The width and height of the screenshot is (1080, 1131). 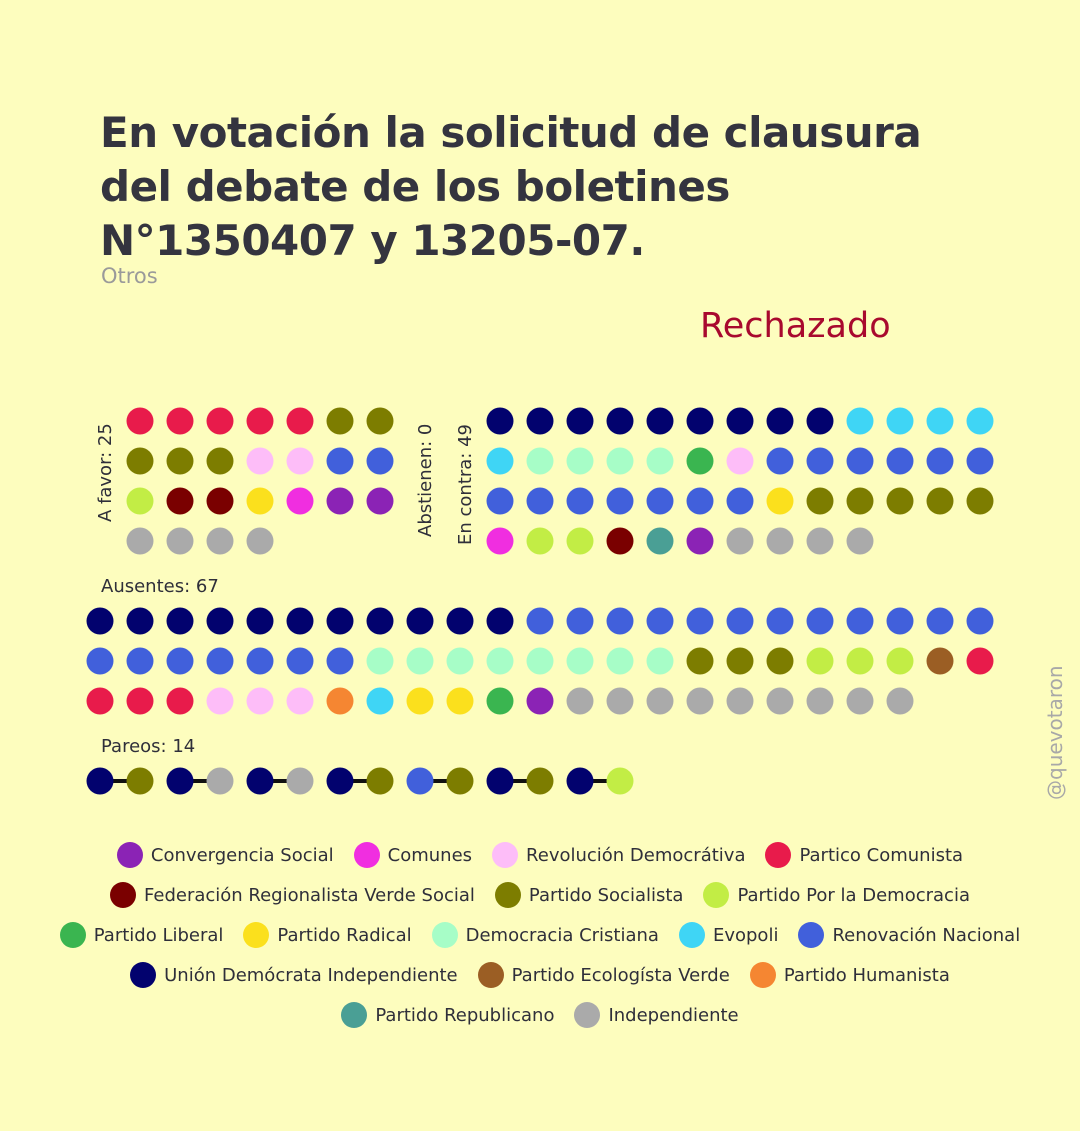 I want to click on legend-label: Revolución Democrátiva, so click(x=636, y=855).